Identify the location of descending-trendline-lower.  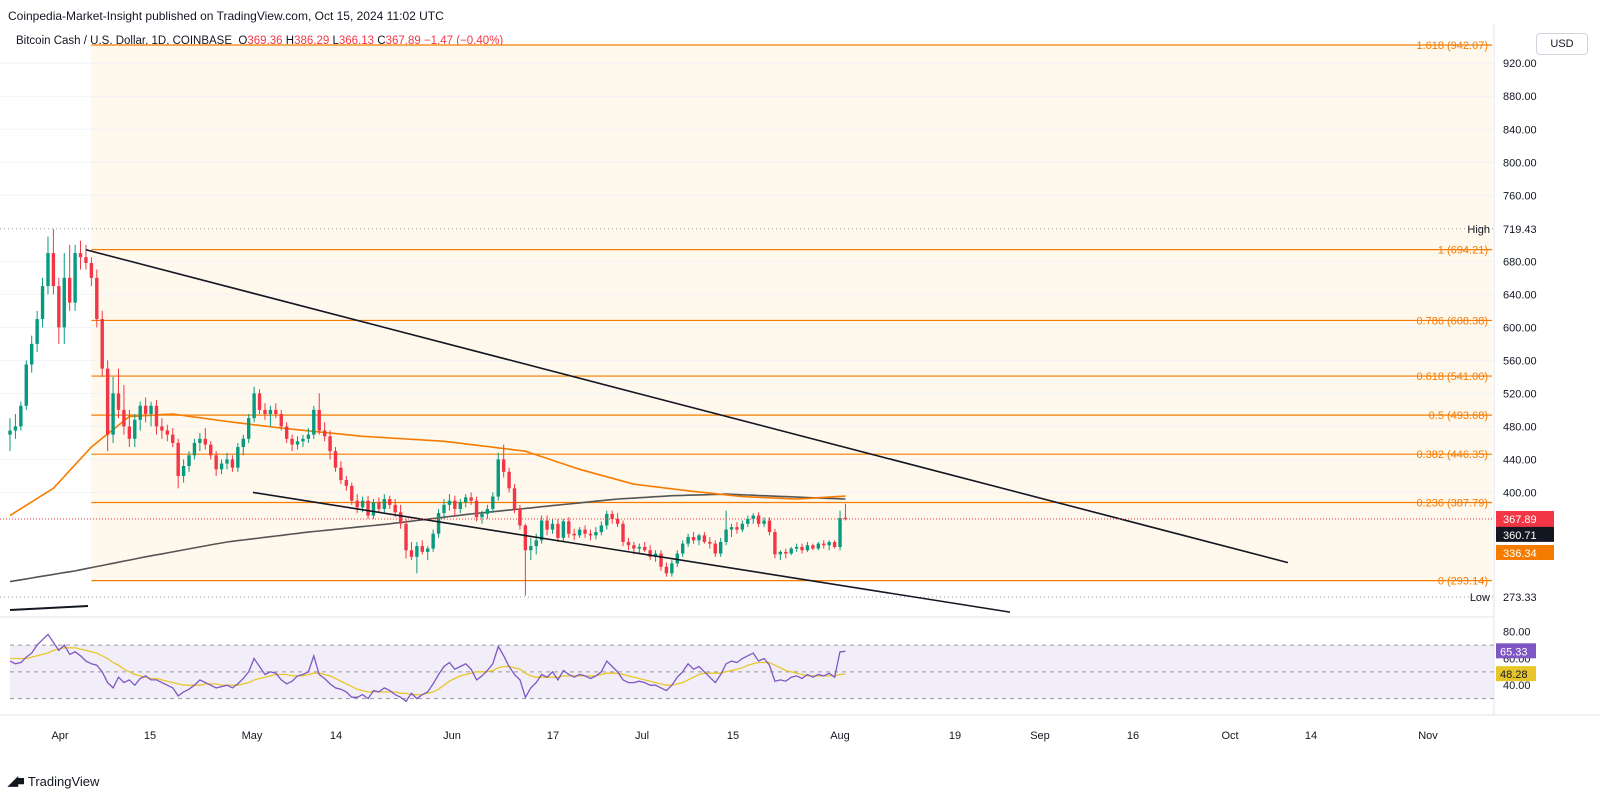
(631, 552).